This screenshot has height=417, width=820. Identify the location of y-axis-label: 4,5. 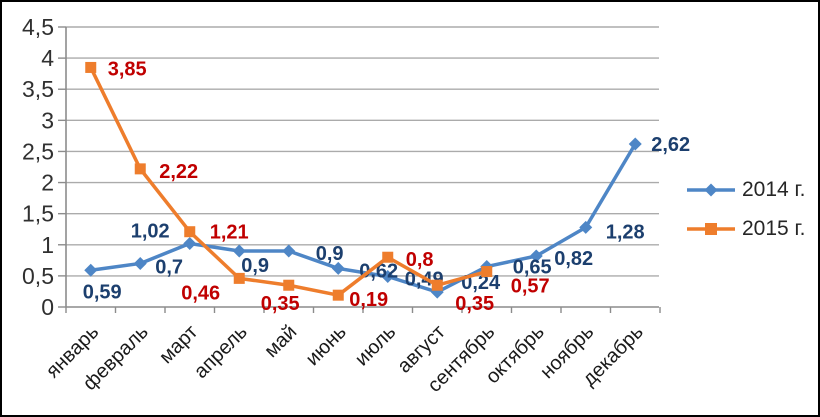
(38, 27).